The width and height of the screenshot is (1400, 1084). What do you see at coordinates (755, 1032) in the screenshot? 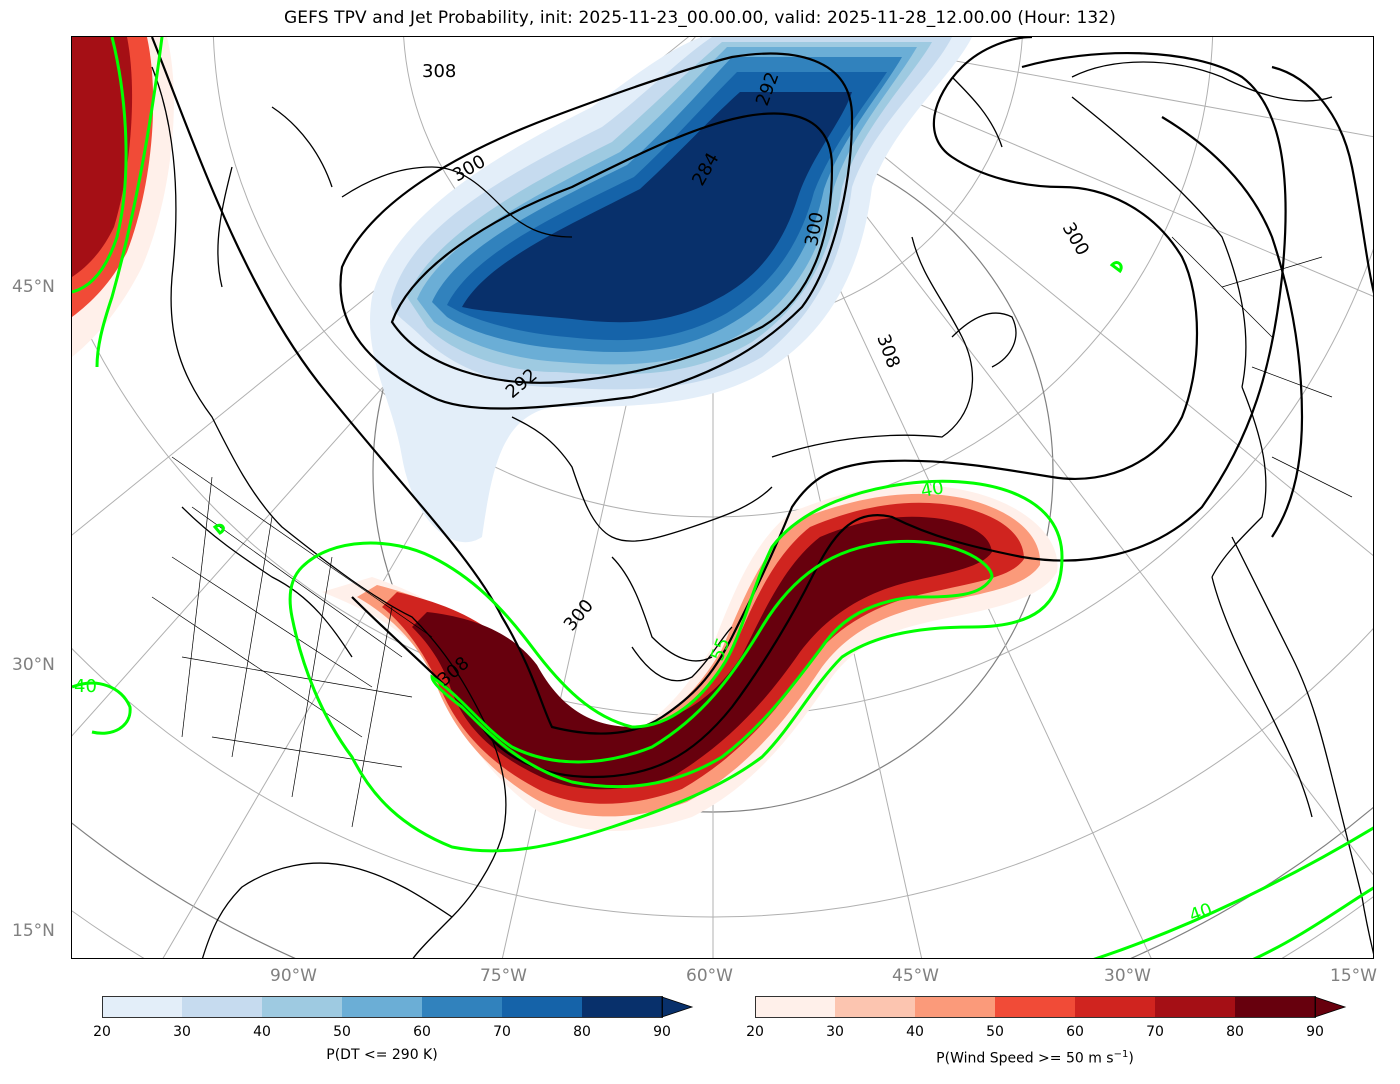
I see `jet-colorbar-tick-label: 20` at bounding box center [755, 1032].